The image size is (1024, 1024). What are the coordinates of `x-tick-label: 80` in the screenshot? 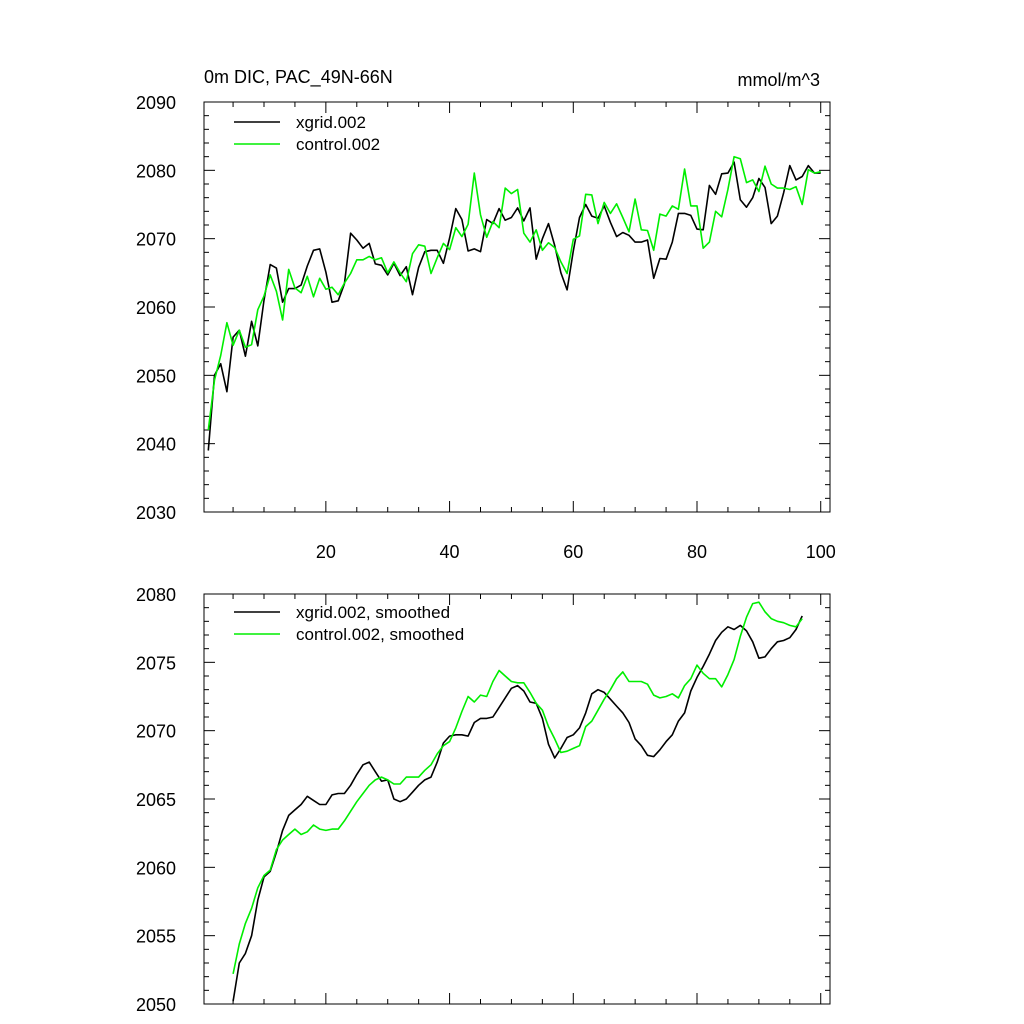 It's located at (697, 552).